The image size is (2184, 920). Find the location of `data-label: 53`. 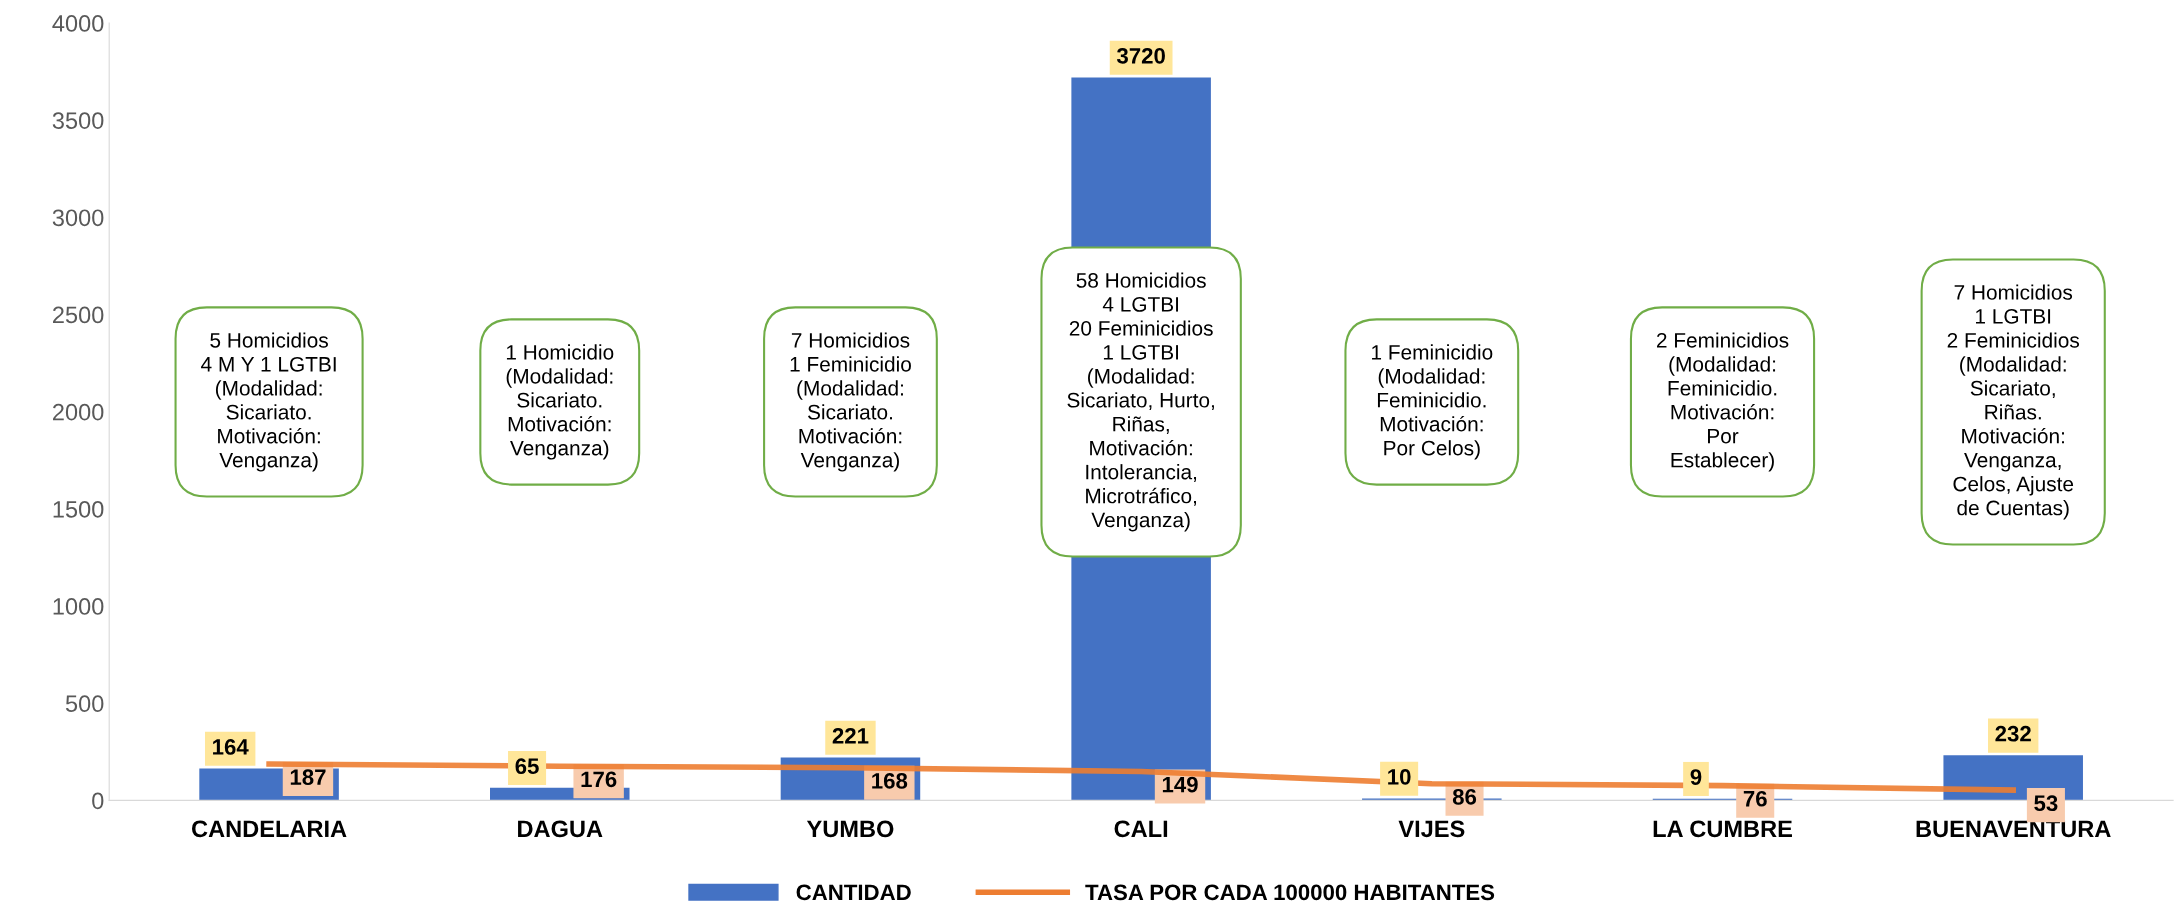

data-label: 53 is located at coordinates (2046, 803).